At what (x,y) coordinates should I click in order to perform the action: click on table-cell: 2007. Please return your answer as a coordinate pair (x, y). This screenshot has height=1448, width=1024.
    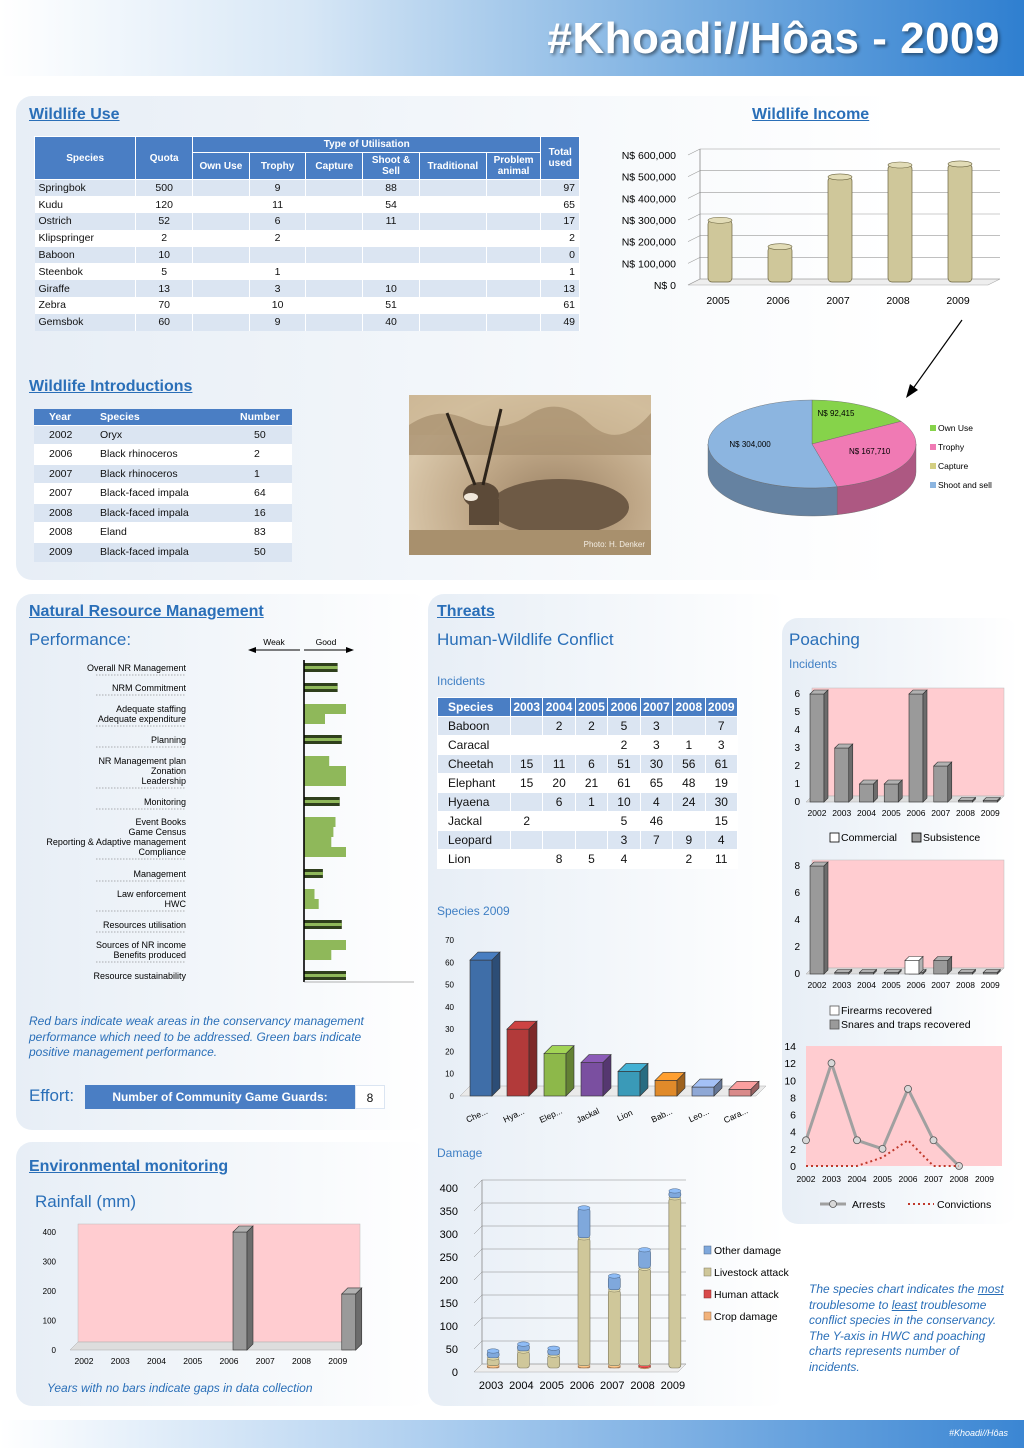
    Looking at the image, I should click on (63, 473).